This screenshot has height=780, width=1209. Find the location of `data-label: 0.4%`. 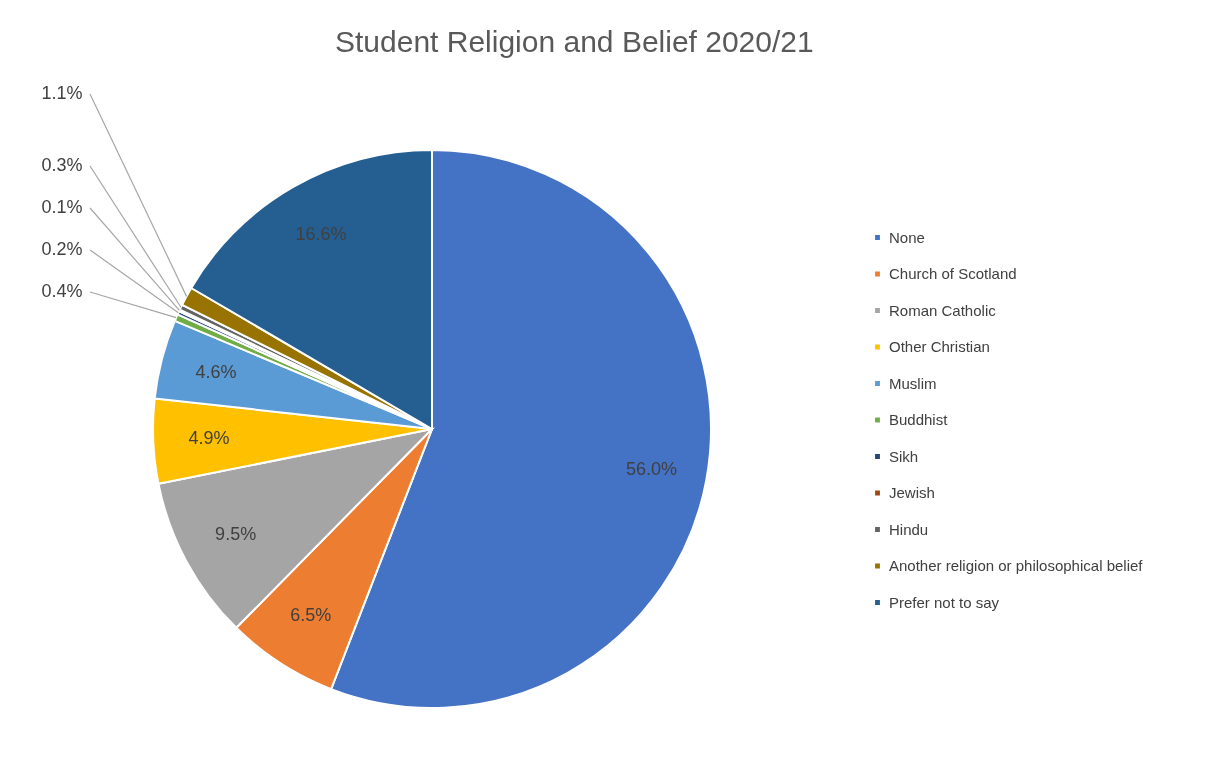

data-label: 0.4% is located at coordinates (62, 291).